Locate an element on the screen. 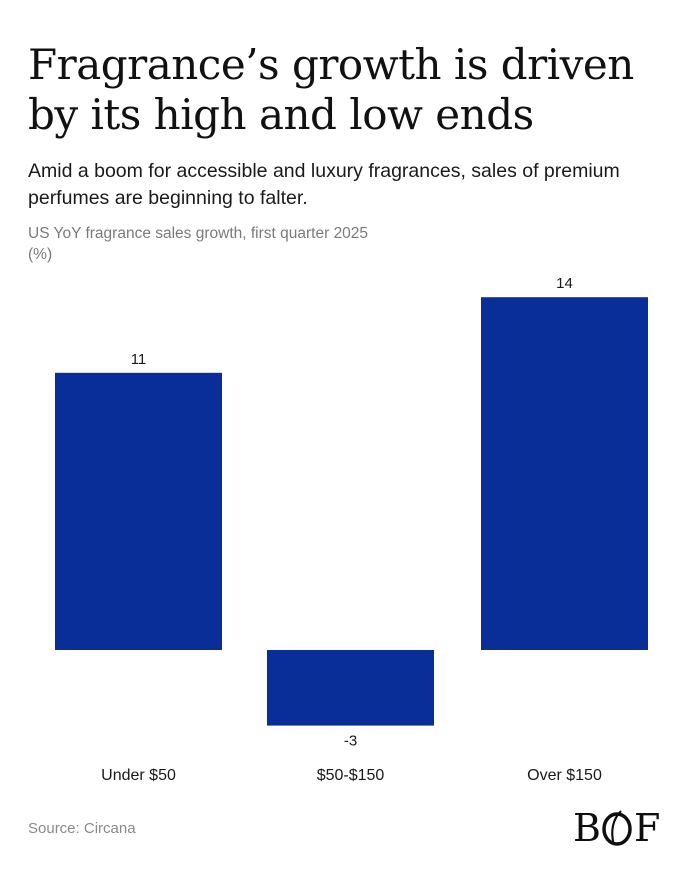 This screenshot has width=700, height=875. data-label-1: -3 is located at coordinates (350, 741).